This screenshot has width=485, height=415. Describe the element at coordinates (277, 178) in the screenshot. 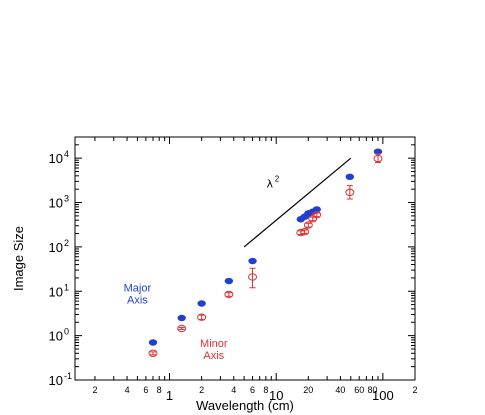

I see `reference-line-label-exponent: 2` at that location.